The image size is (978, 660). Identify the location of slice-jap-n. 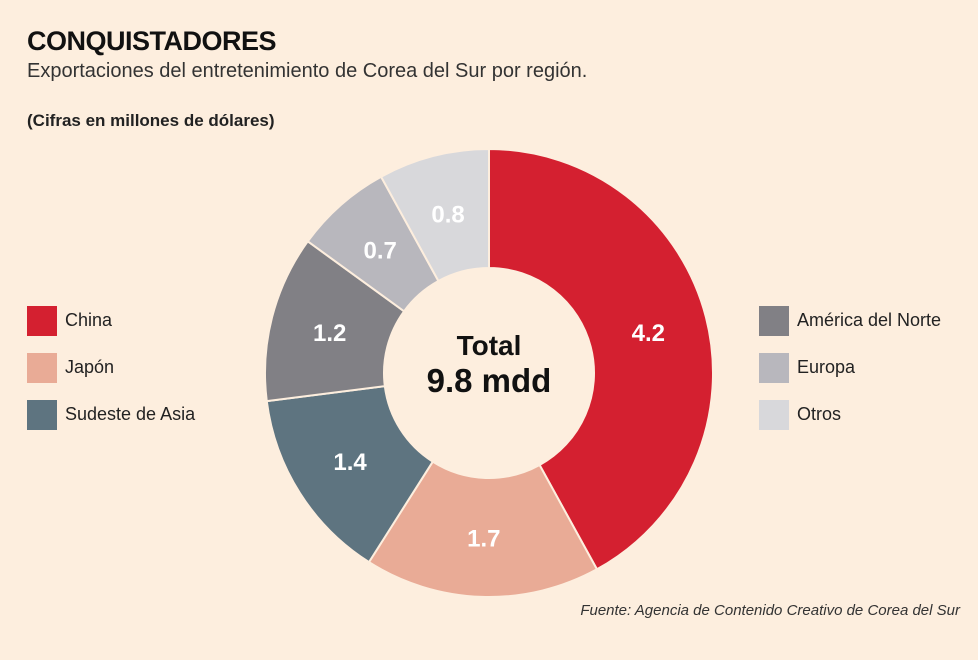
(483, 529).